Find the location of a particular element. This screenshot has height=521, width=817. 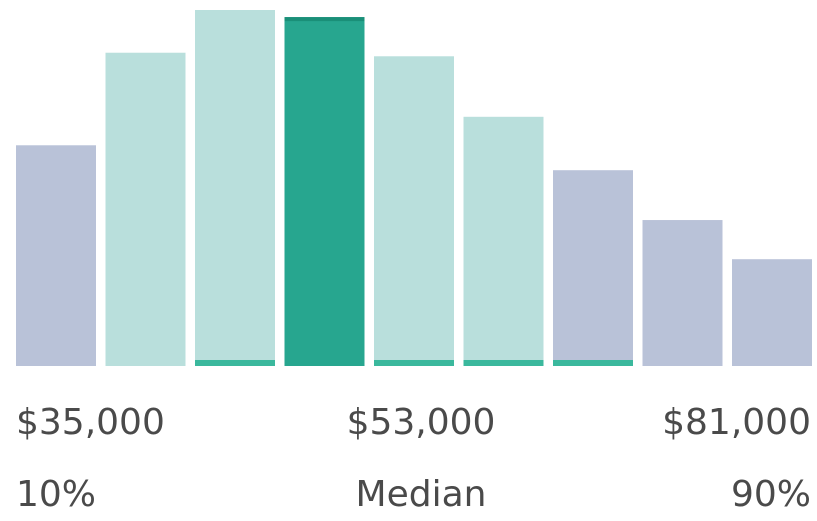

median-caption: Median is located at coordinates (421, 494).